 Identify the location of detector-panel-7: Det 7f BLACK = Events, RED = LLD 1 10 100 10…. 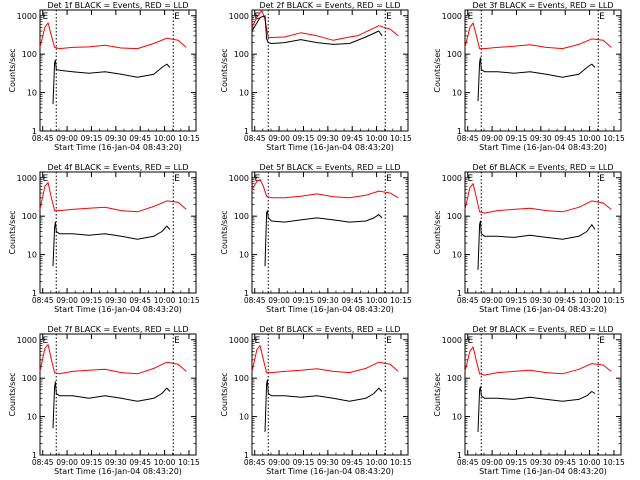
(104, 400).